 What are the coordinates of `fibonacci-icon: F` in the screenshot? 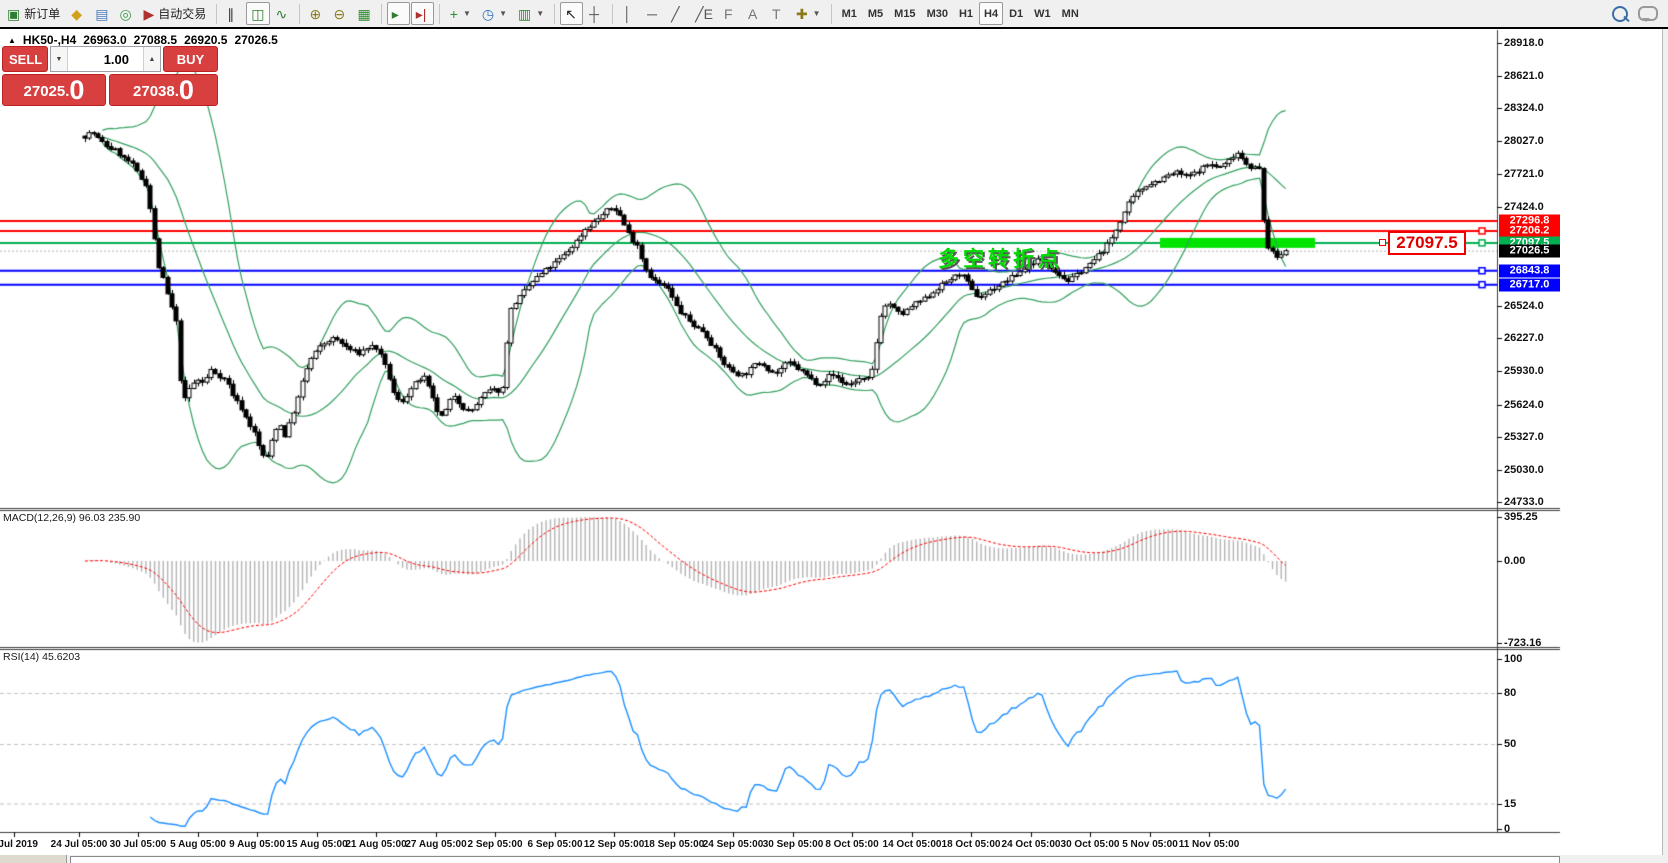 It's located at (728, 13).